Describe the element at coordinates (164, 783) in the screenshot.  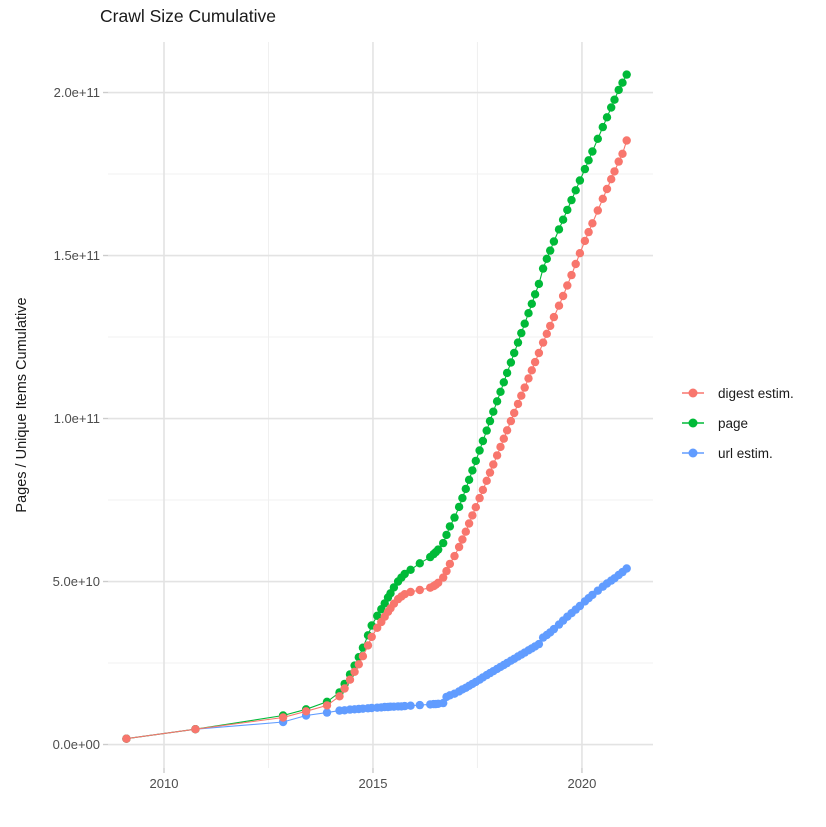
I see `x-tick-label: 2010` at that location.